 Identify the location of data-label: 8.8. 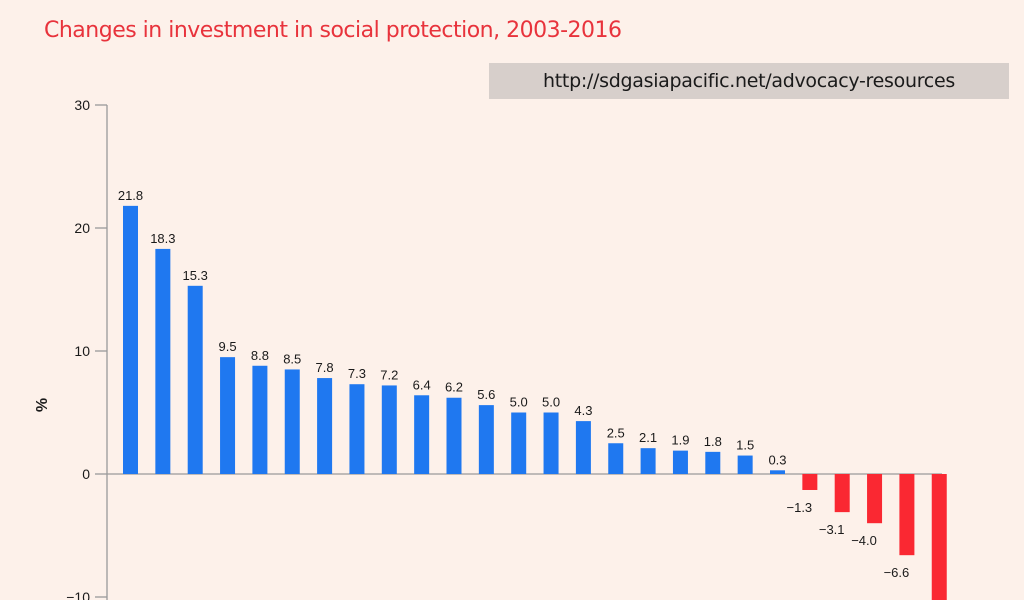
(260, 355).